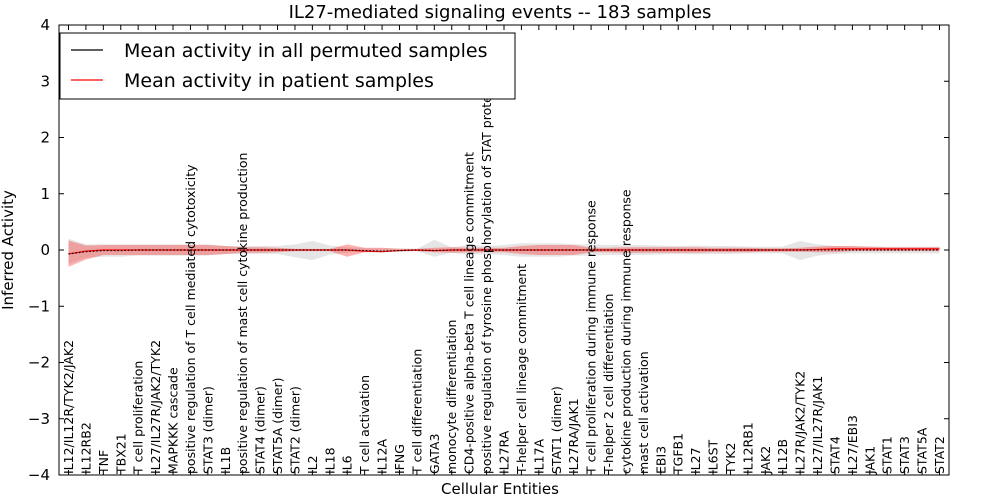  What do you see at coordinates (556, 430) in the screenshot?
I see `category-label: STAT1 (dimer)` at bounding box center [556, 430].